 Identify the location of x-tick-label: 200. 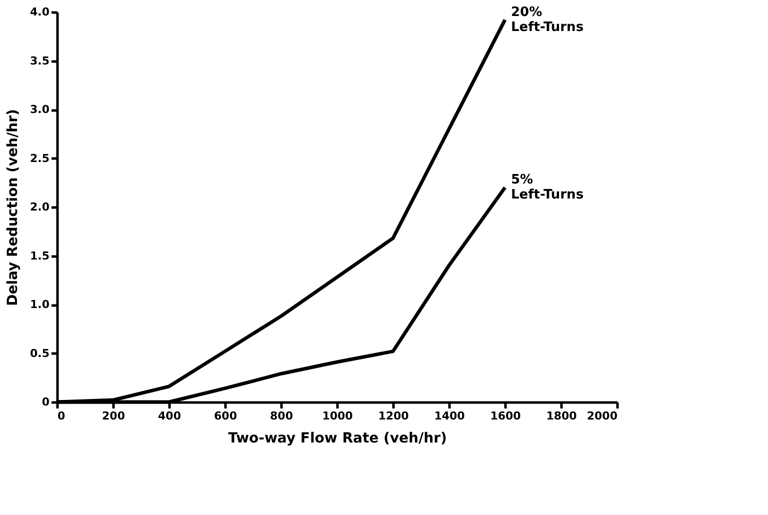
(114, 416).